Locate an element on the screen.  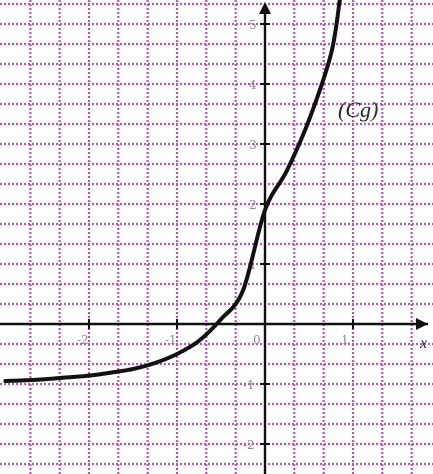
y-axis-arrow is located at coordinates (265, 8).